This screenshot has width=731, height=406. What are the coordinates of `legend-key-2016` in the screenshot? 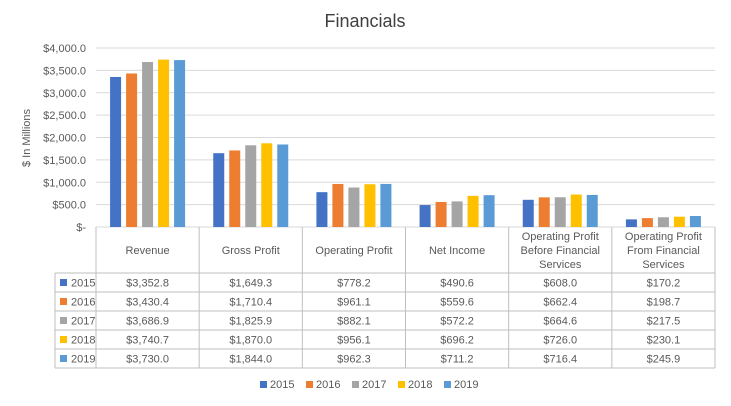 It's located at (309, 384).